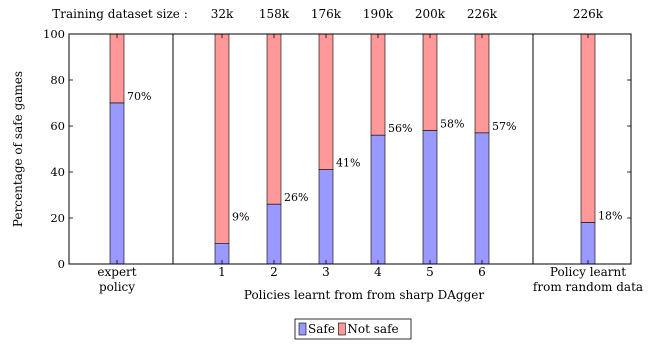  Describe the element at coordinates (117, 287) in the screenshot. I see `x-tick-label: policy` at that location.